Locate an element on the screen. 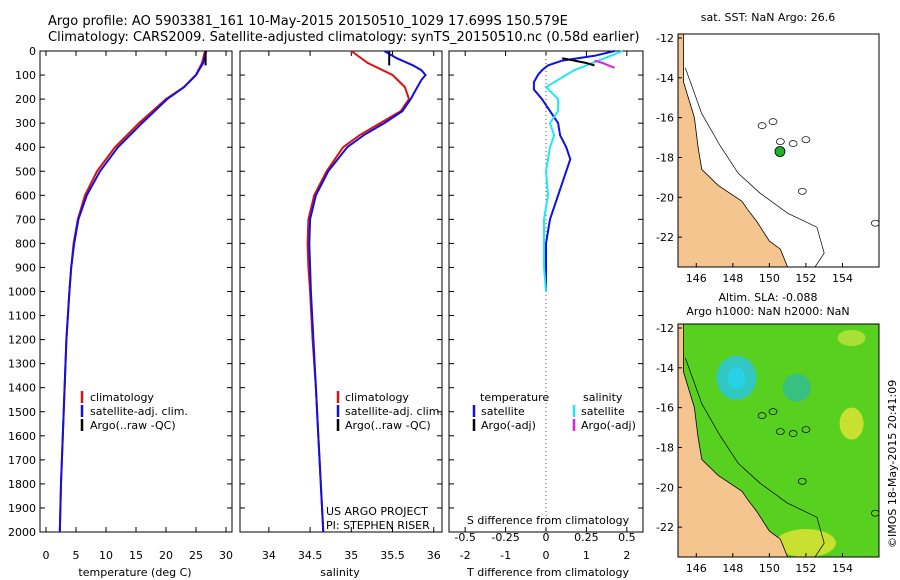 Image resolution: width=900 pixels, height=580 pixels. legend-title-temperature: temperature is located at coordinates (514, 397).